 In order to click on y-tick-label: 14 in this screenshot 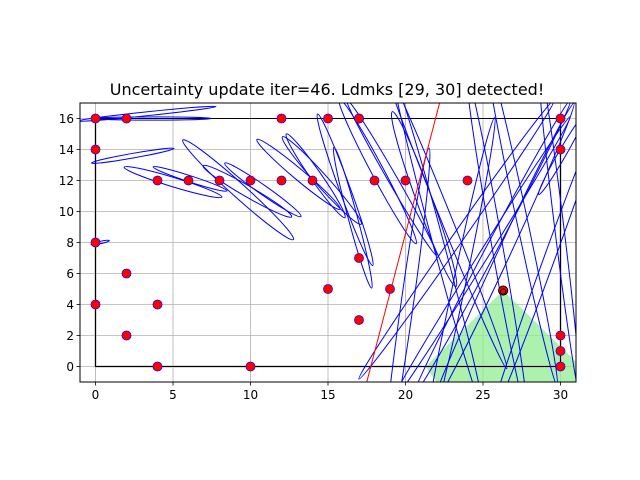, I will do `click(66, 150)`.